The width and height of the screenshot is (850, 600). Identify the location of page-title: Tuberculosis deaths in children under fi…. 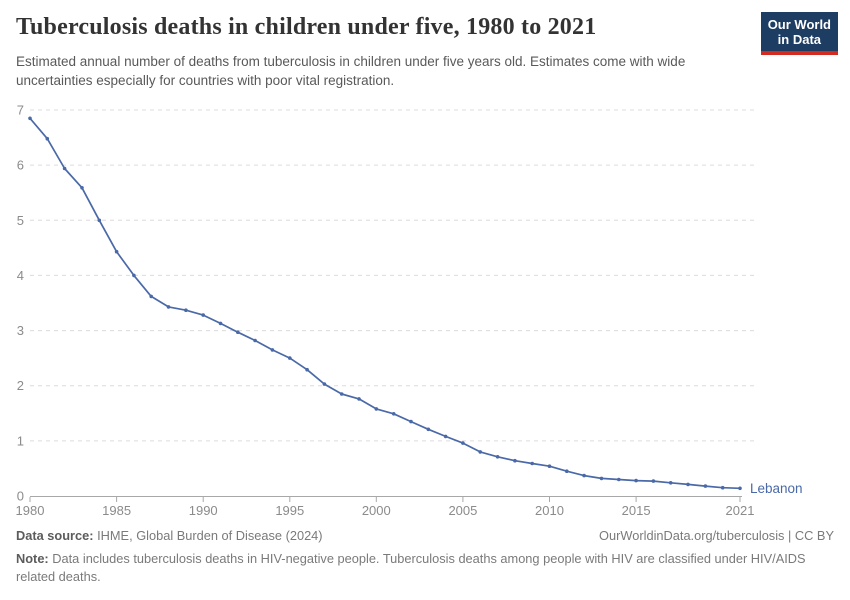
(306, 27).